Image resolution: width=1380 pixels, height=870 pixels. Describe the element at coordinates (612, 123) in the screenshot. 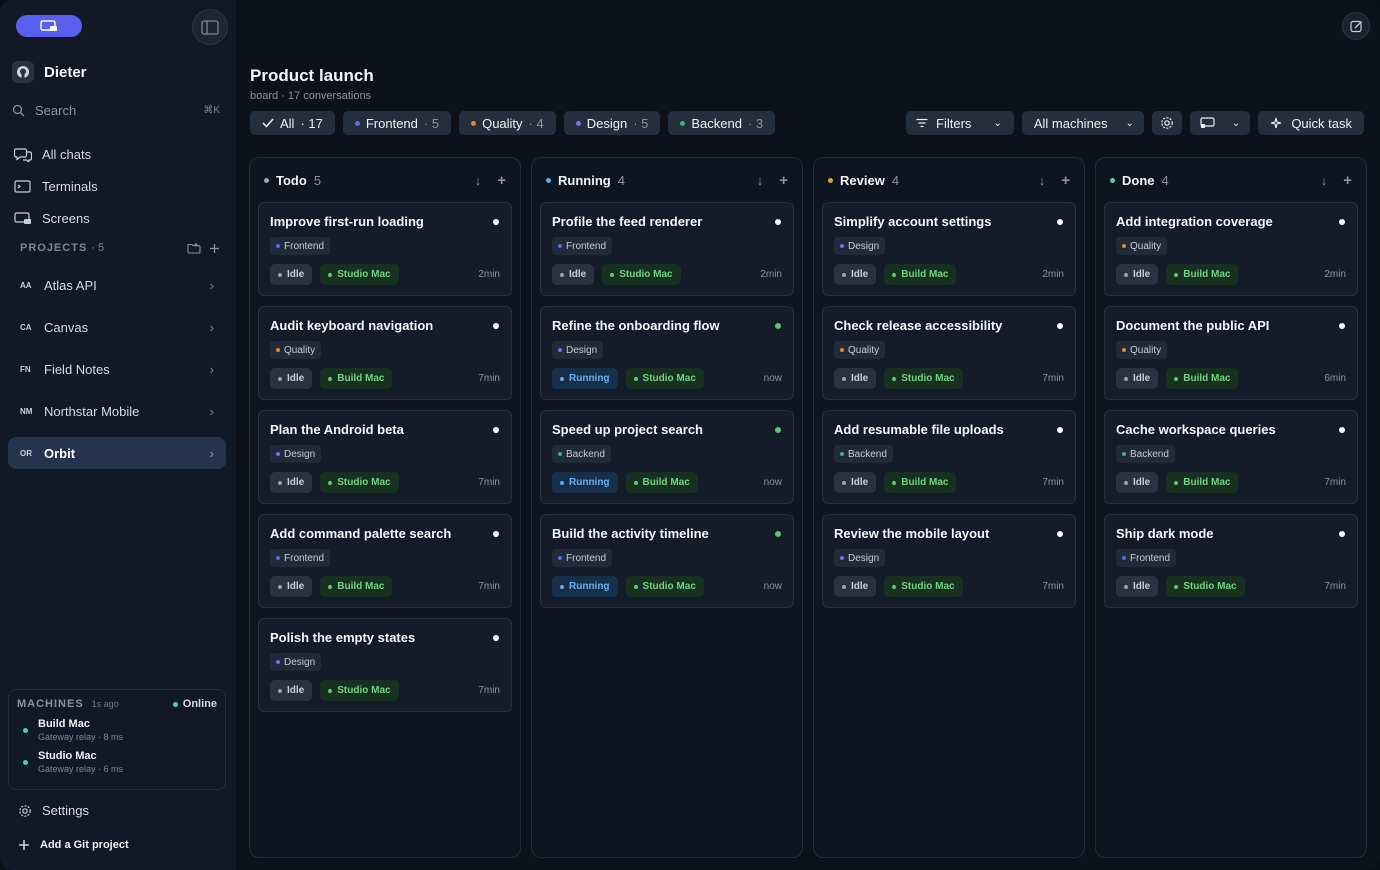

I see `chip-design: Design · 5` at that location.